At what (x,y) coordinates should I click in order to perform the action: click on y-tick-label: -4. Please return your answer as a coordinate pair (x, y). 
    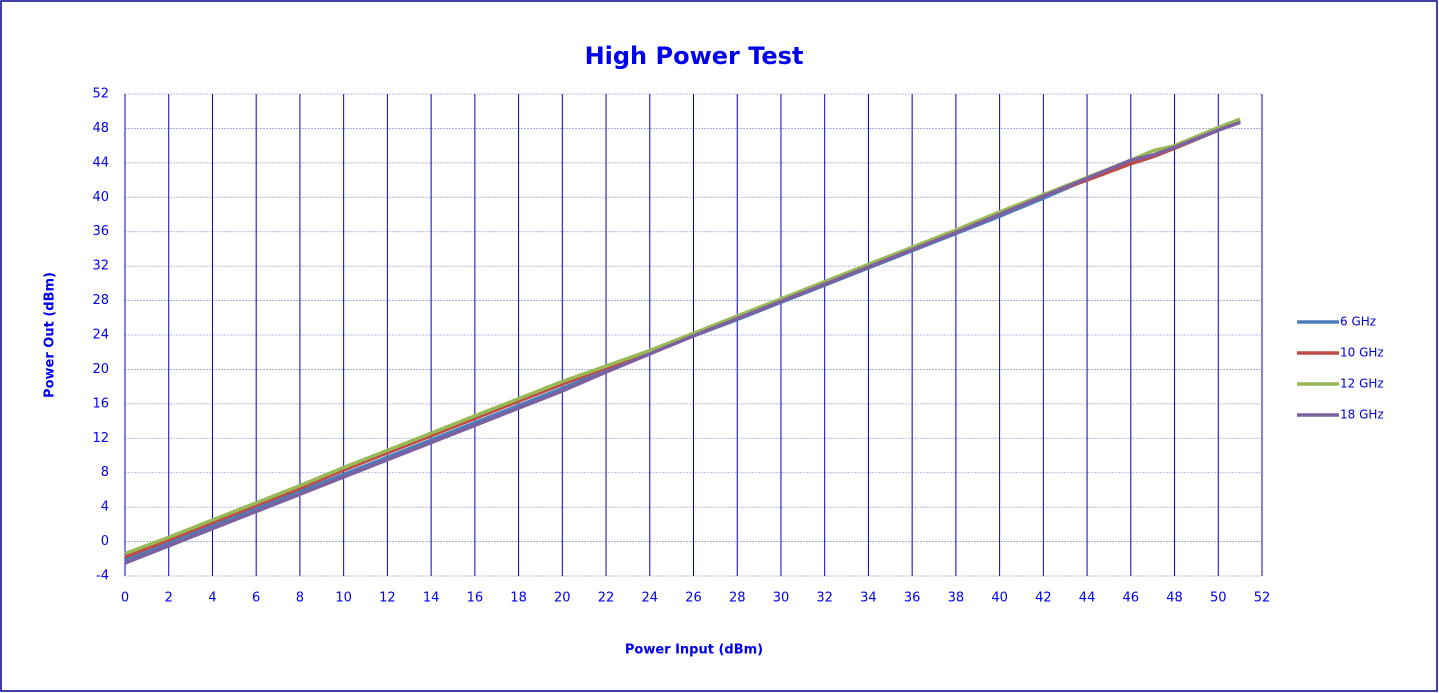
    Looking at the image, I should click on (102, 576).